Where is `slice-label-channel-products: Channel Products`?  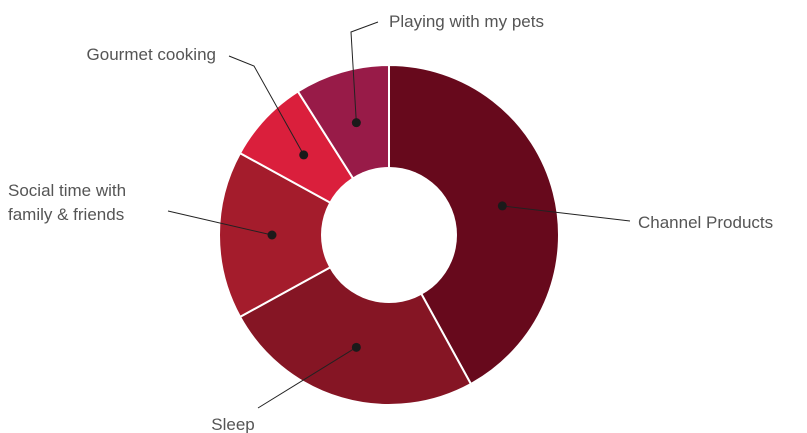
slice-label-channel-products: Channel Products is located at coordinates (705, 222).